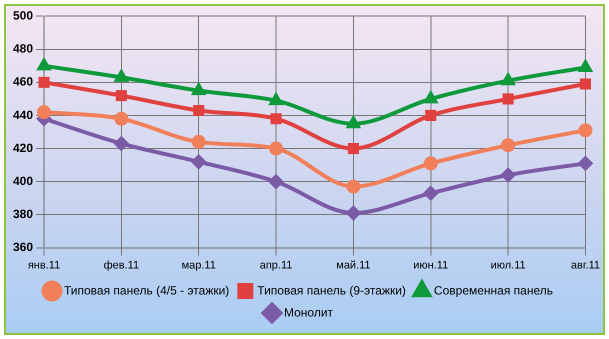 The width and height of the screenshot is (609, 339). Describe the element at coordinates (508, 265) in the screenshot. I see `x-tick-label: июл.11` at that location.